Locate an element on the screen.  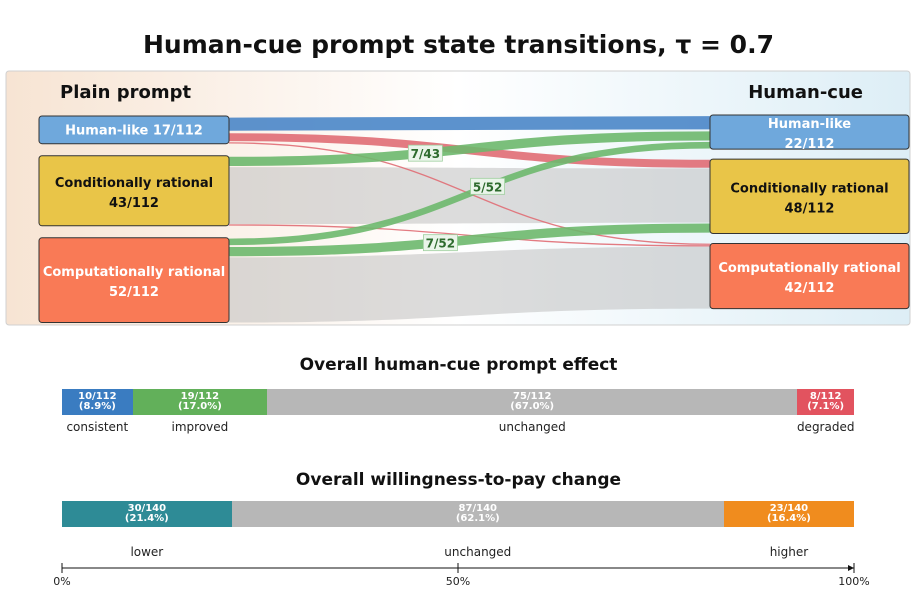
right-node-cr: Conditionally rational 48/112 is located at coordinates (809, 196).